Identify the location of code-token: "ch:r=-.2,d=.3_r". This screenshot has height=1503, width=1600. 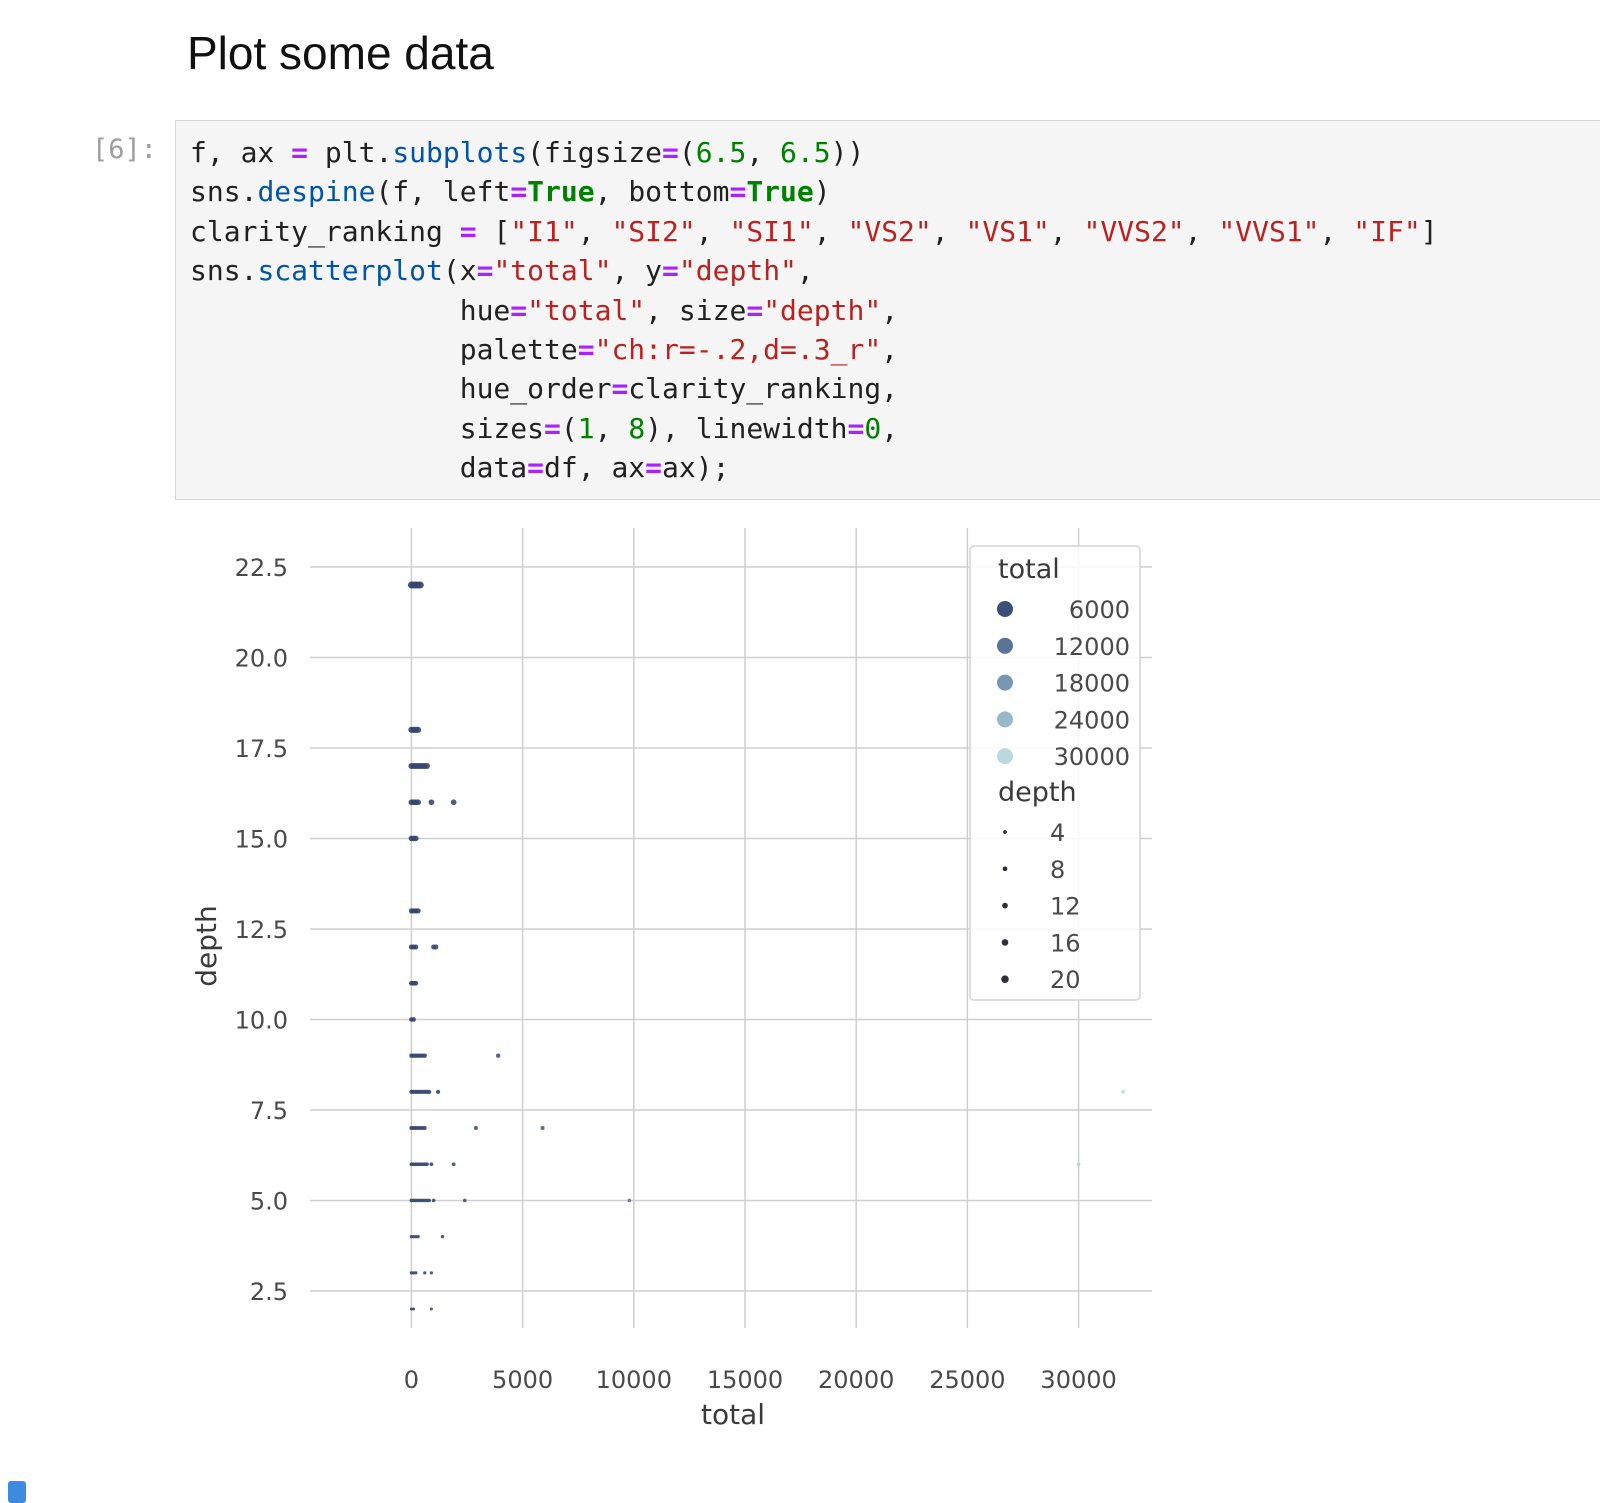
(738, 349).